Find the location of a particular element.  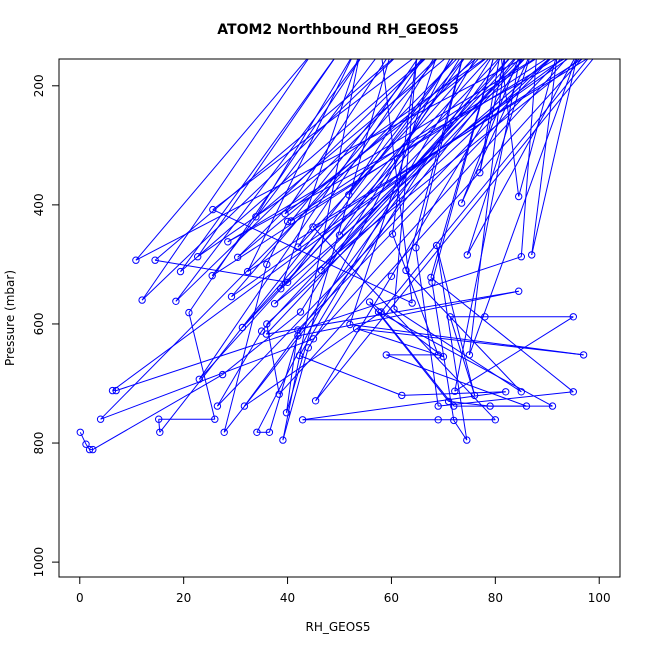

chart-title: ATOM2 Northbound RH_GEOS5 is located at coordinates (337, 30).